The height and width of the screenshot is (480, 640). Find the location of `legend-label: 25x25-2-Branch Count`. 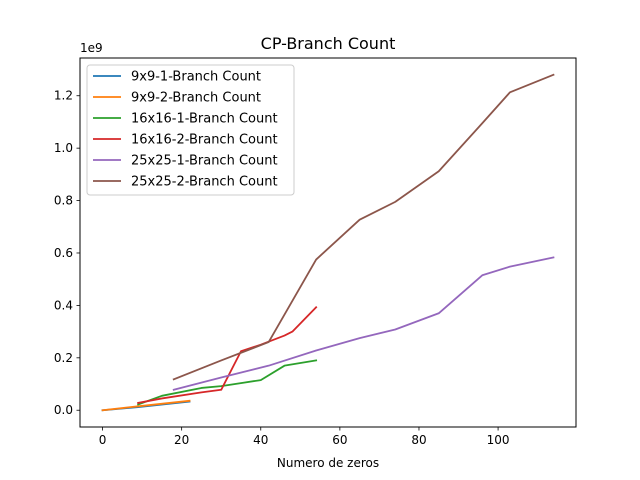

legend-label: 25x25-2-Branch Count is located at coordinates (204, 182).